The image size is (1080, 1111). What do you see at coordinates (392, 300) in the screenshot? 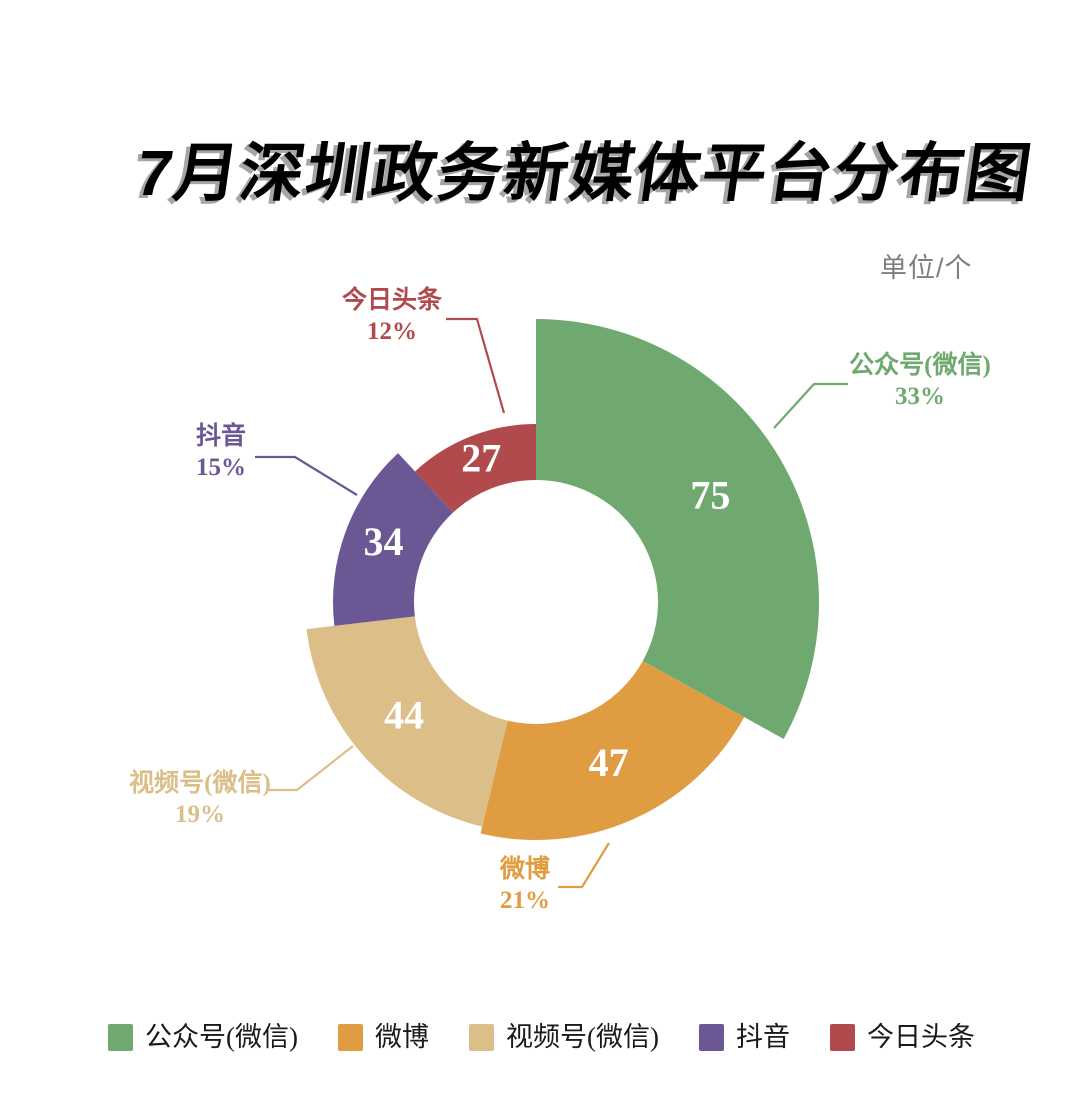
I see `callout-label: 今日头条` at bounding box center [392, 300].